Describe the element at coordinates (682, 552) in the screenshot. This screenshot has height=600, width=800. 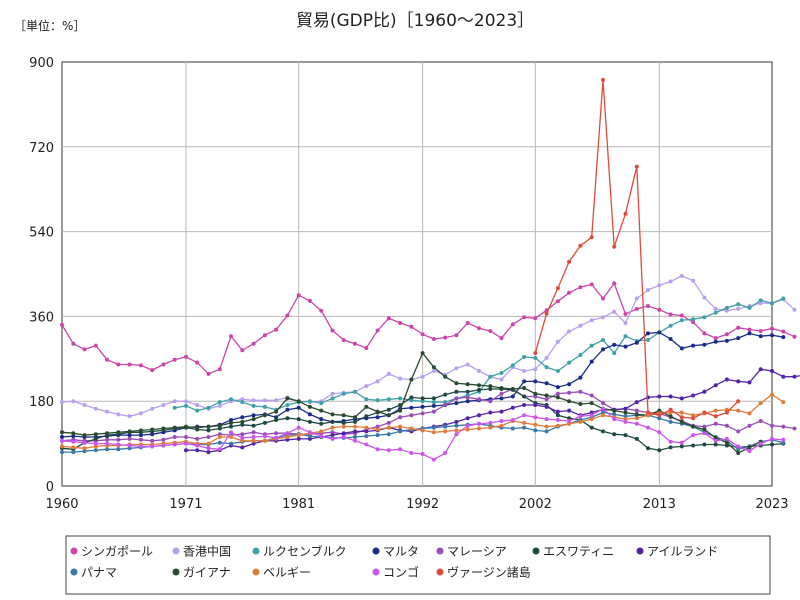
I see `legend-label: アイルランド` at that location.